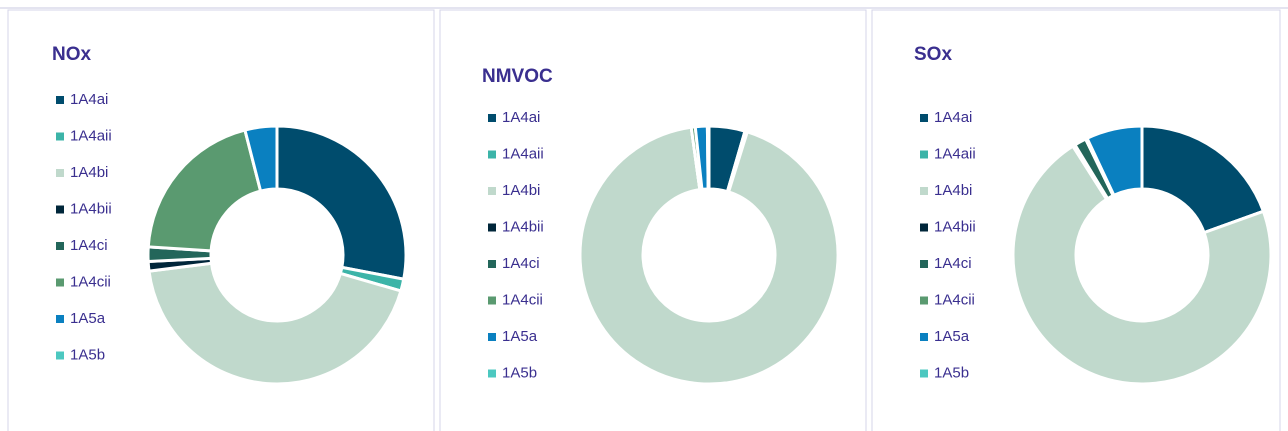 This screenshot has height=431, width=1288. Describe the element at coordinates (517, 76) in the screenshot. I see `chart-title: NMVOC` at that location.